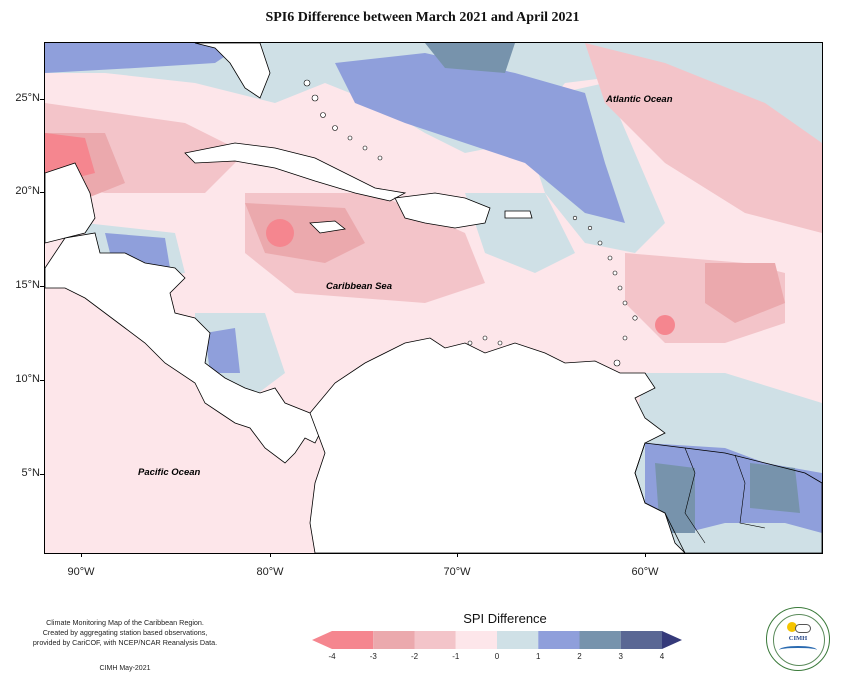  I want to click on lon-label-70w: 70°W, so click(457, 572).